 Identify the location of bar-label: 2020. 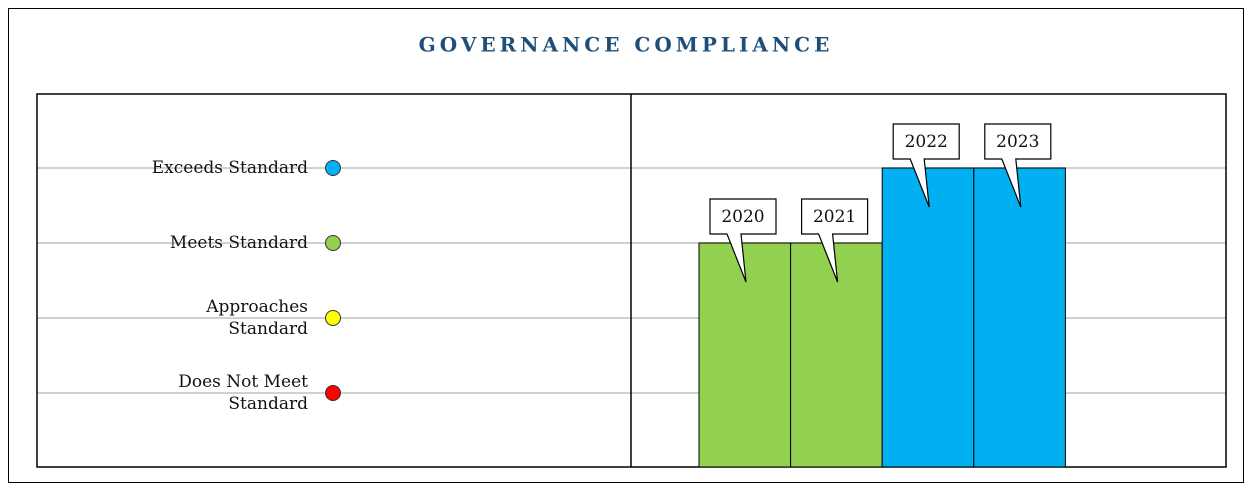
(742, 217).